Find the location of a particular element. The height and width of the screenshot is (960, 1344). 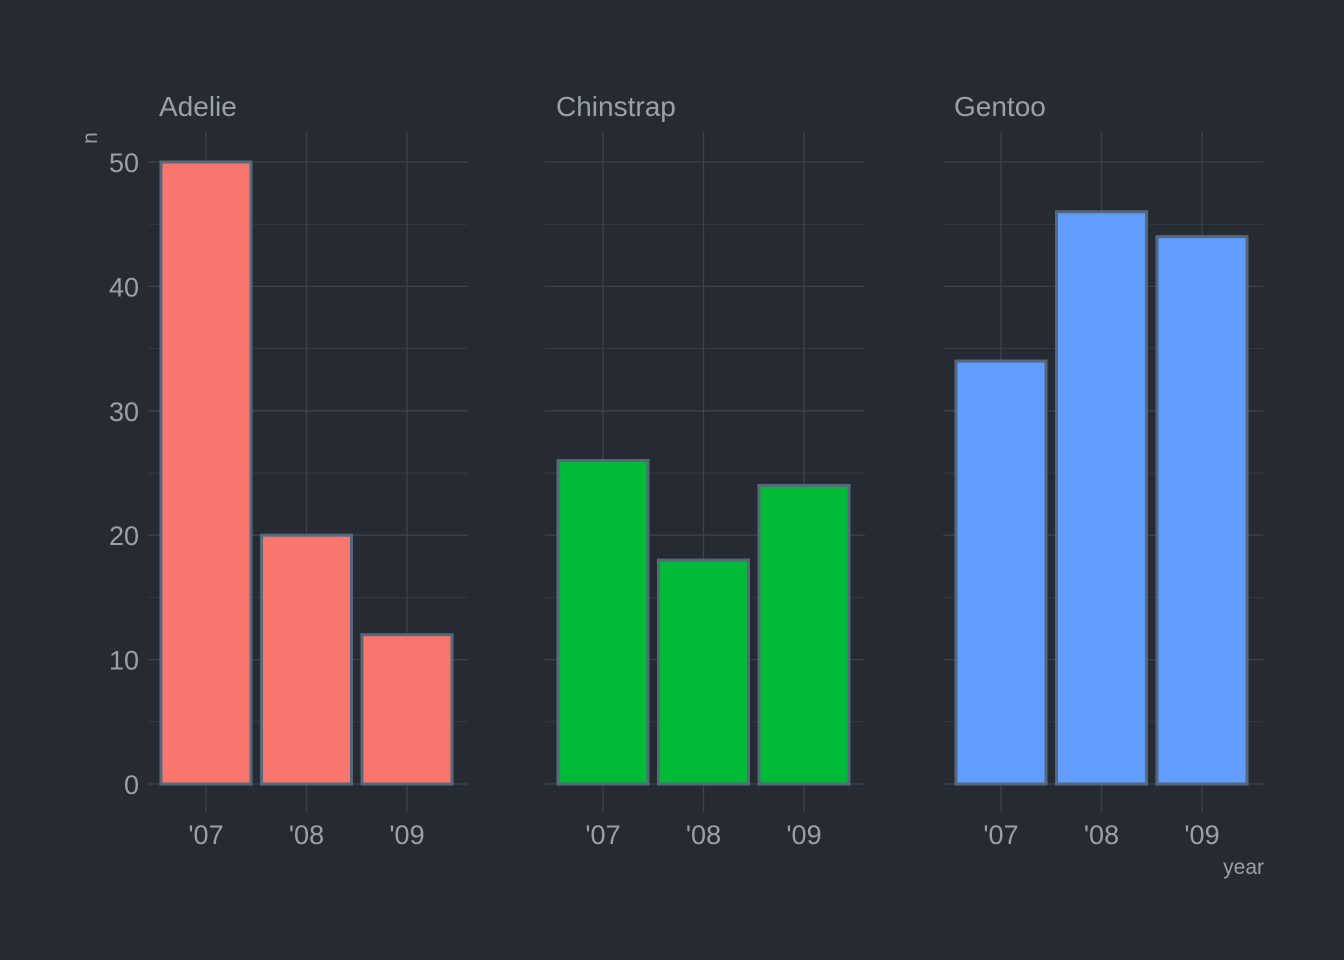

y-tick-label: 30 is located at coordinates (124, 412).